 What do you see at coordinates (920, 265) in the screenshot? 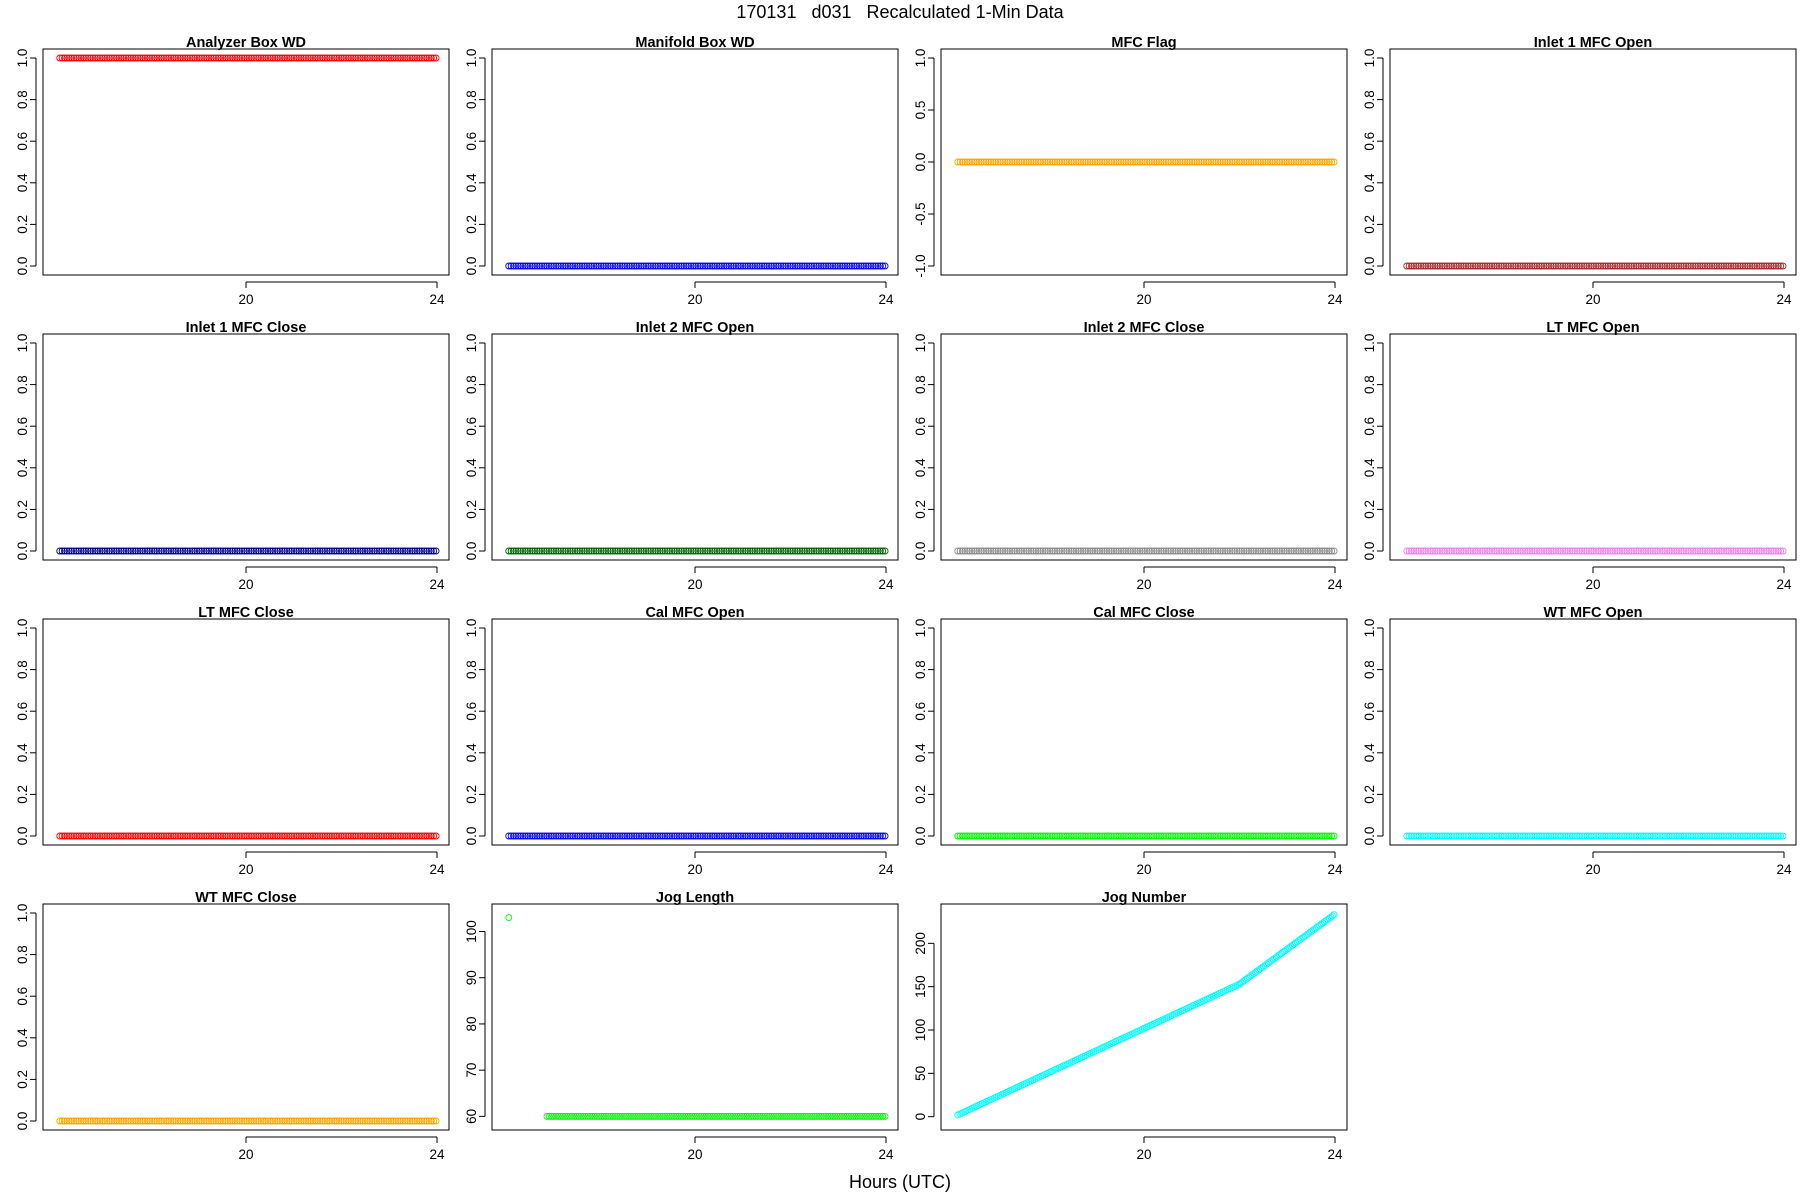
I see `y-tick-label: -1.0` at bounding box center [920, 265].